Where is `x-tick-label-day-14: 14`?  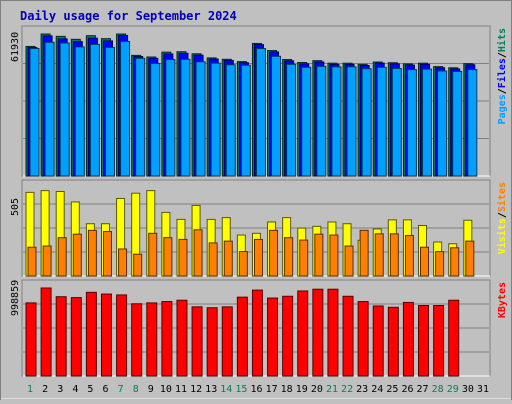 x-tick-label-day-14: 14 is located at coordinates (226, 389).